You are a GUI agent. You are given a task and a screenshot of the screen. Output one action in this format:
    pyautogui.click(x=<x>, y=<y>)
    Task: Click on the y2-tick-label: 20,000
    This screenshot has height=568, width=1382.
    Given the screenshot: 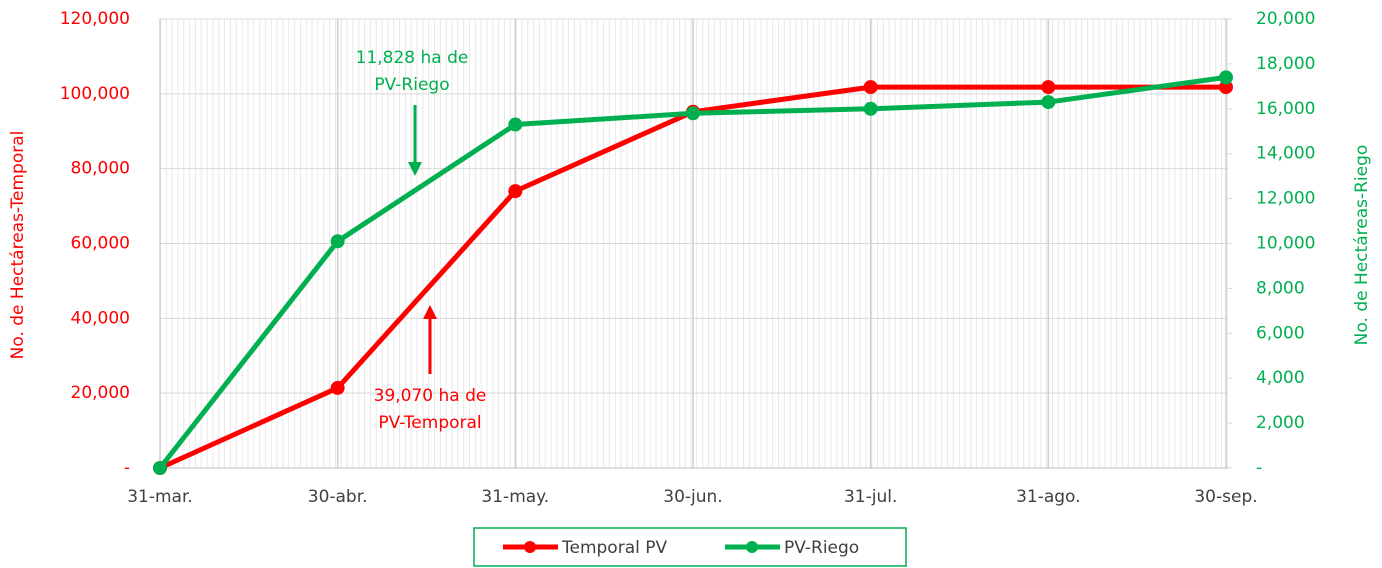 What is the action you would take?
    pyautogui.click(x=1285, y=19)
    